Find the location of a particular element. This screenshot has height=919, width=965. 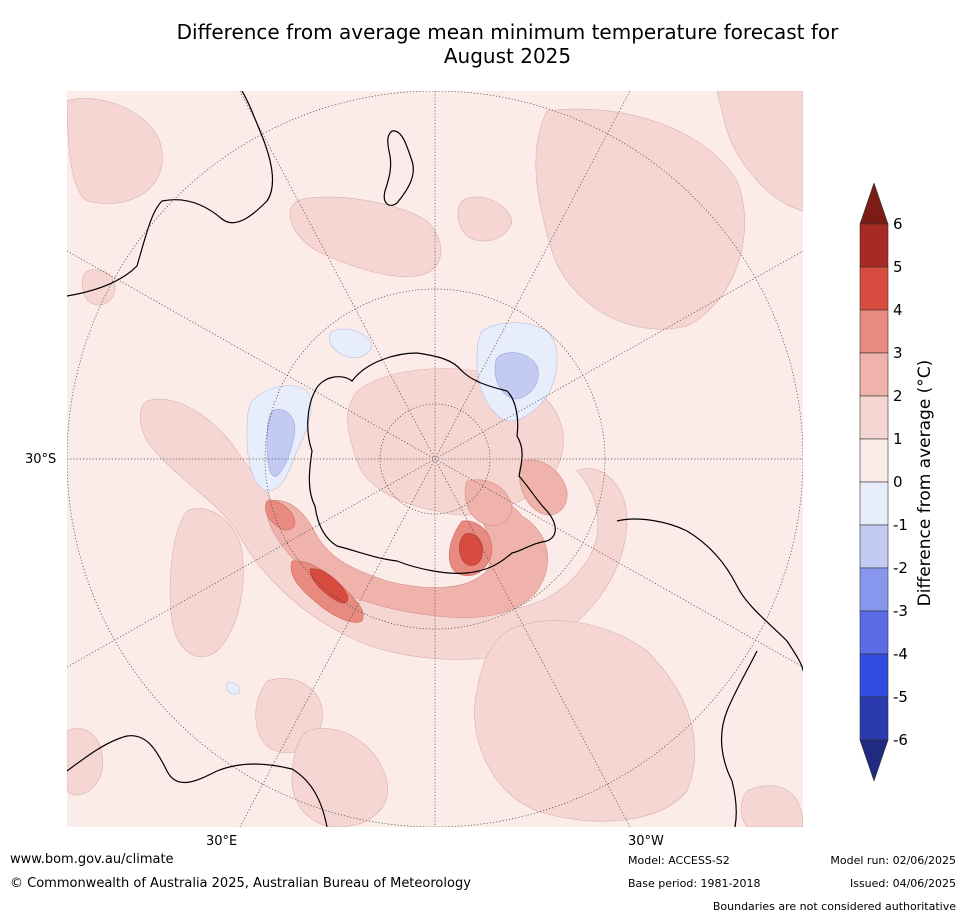

footer-model-run: Model run: 02/06/2025 is located at coordinates (893, 860).